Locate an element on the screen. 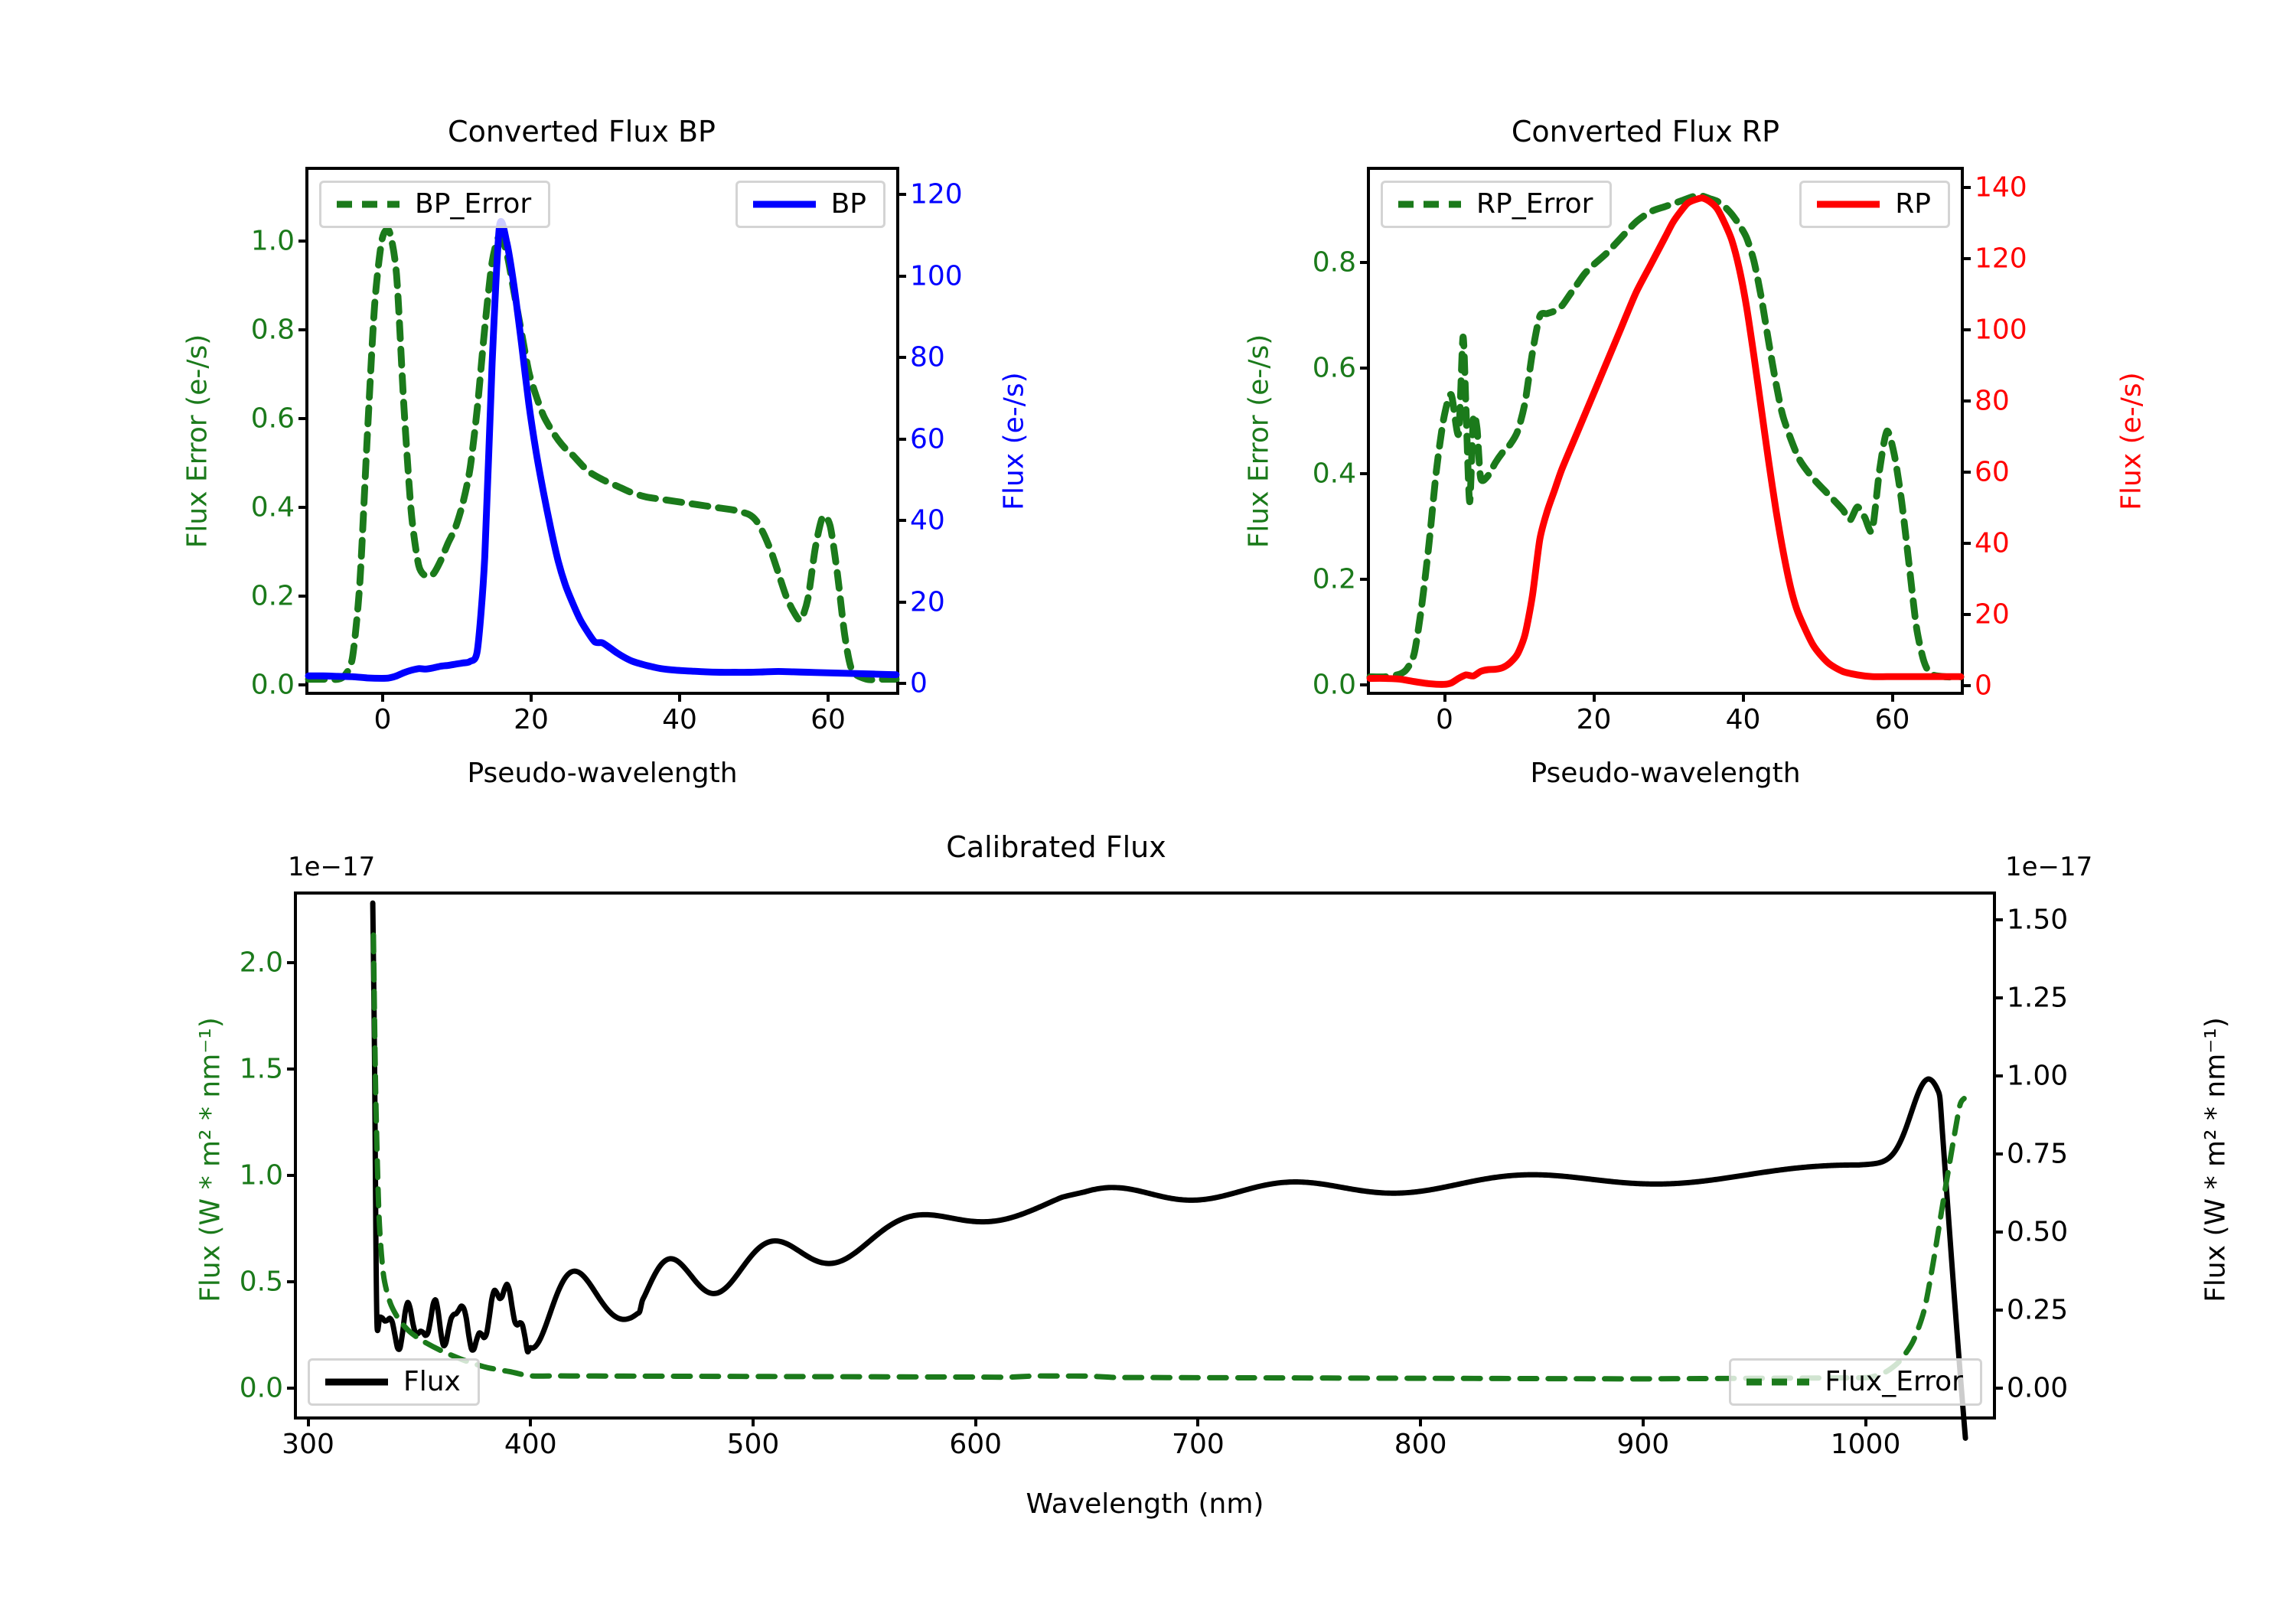 Image resolution: width=2296 pixels, height=1607 pixels. y-left-ticklabel: 1.5 is located at coordinates (261, 1069).